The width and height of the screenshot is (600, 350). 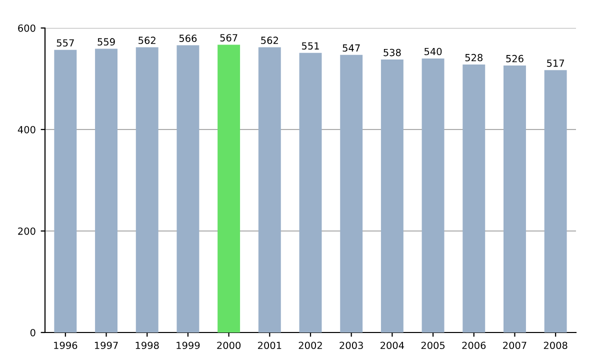 I want to click on x-tick-label: 2008, so click(x=556, y=346).